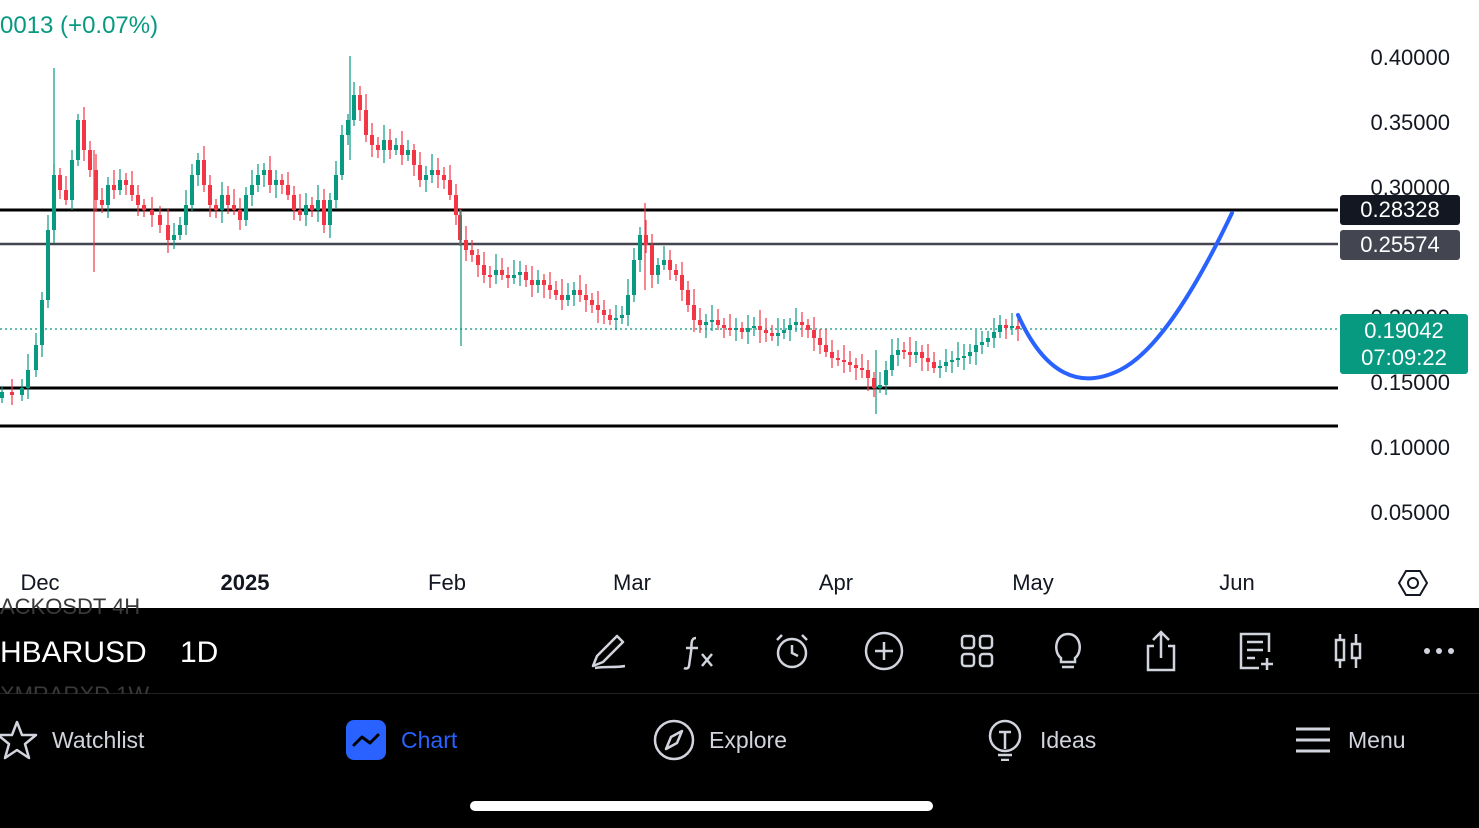 The height and width of the screenshot is (828, 1479). I want to click on share-icon, so click(1161, 651).